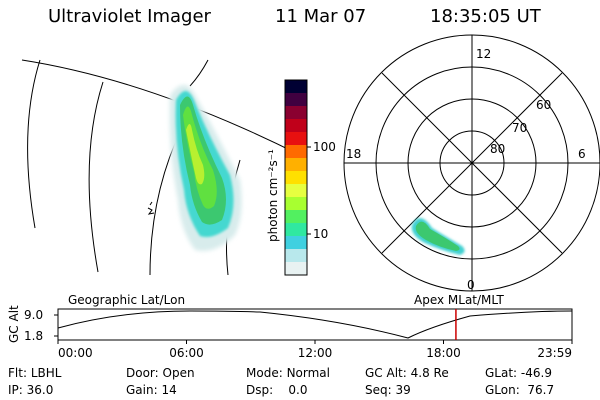 This screenshot has width=600, height=400. I want to click on altitude-xtick-label: 00:00, so click(75, 353).